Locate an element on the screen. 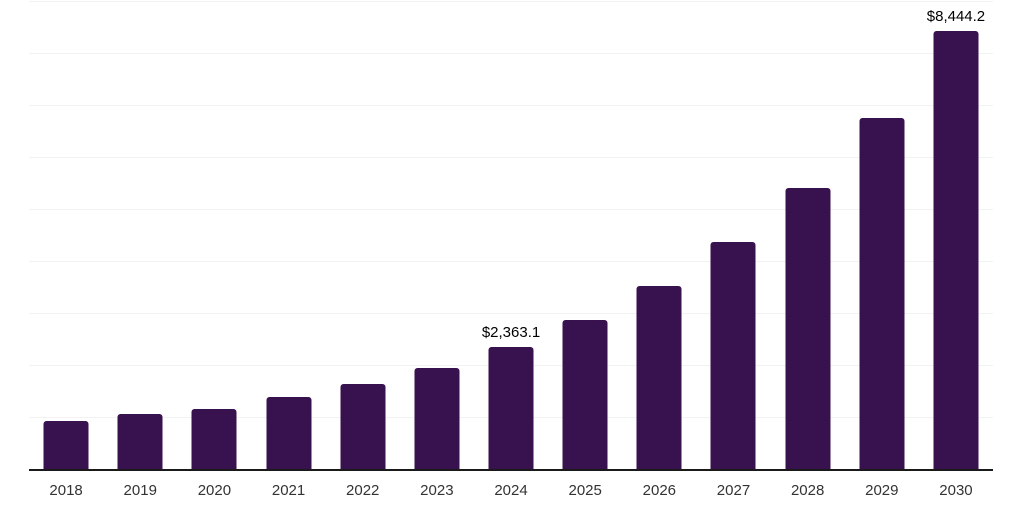 The image size is (1024, 512). bar-value-label: $8,444.2 is located at coordinates (956, 16).